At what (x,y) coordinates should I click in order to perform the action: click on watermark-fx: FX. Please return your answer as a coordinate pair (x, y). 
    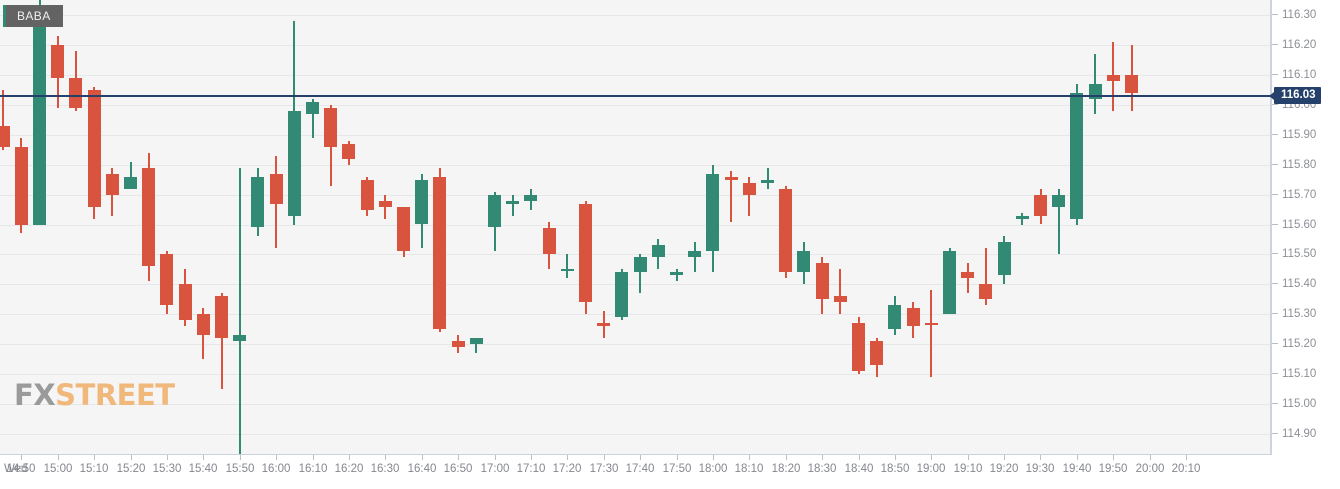
    Looking at the image, I should click on (35, 395).